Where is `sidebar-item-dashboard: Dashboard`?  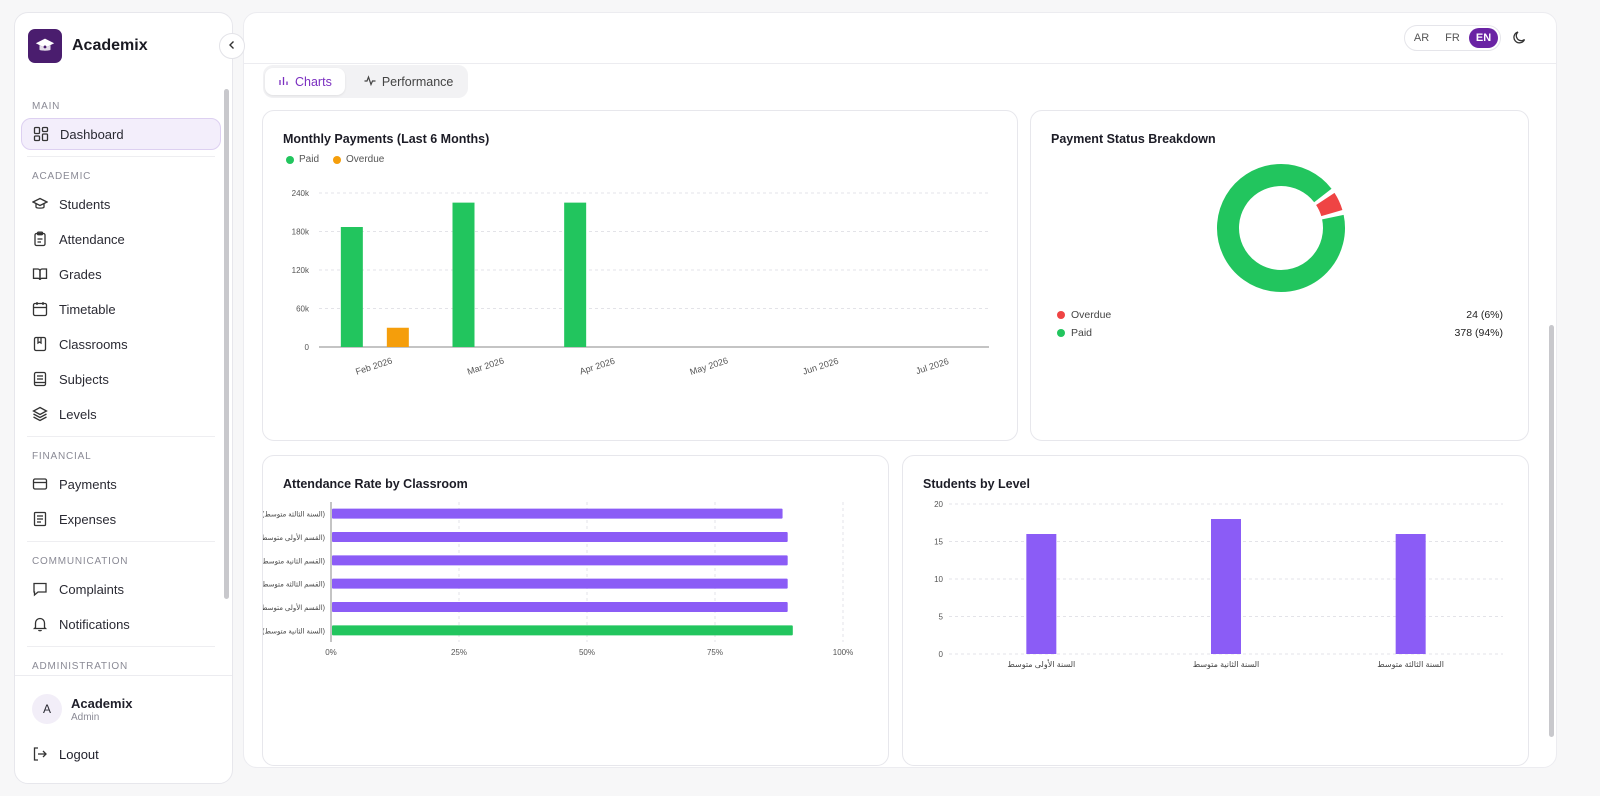
sidebar-item-dashboard: Dashboard is located at coordinates (121, 134).